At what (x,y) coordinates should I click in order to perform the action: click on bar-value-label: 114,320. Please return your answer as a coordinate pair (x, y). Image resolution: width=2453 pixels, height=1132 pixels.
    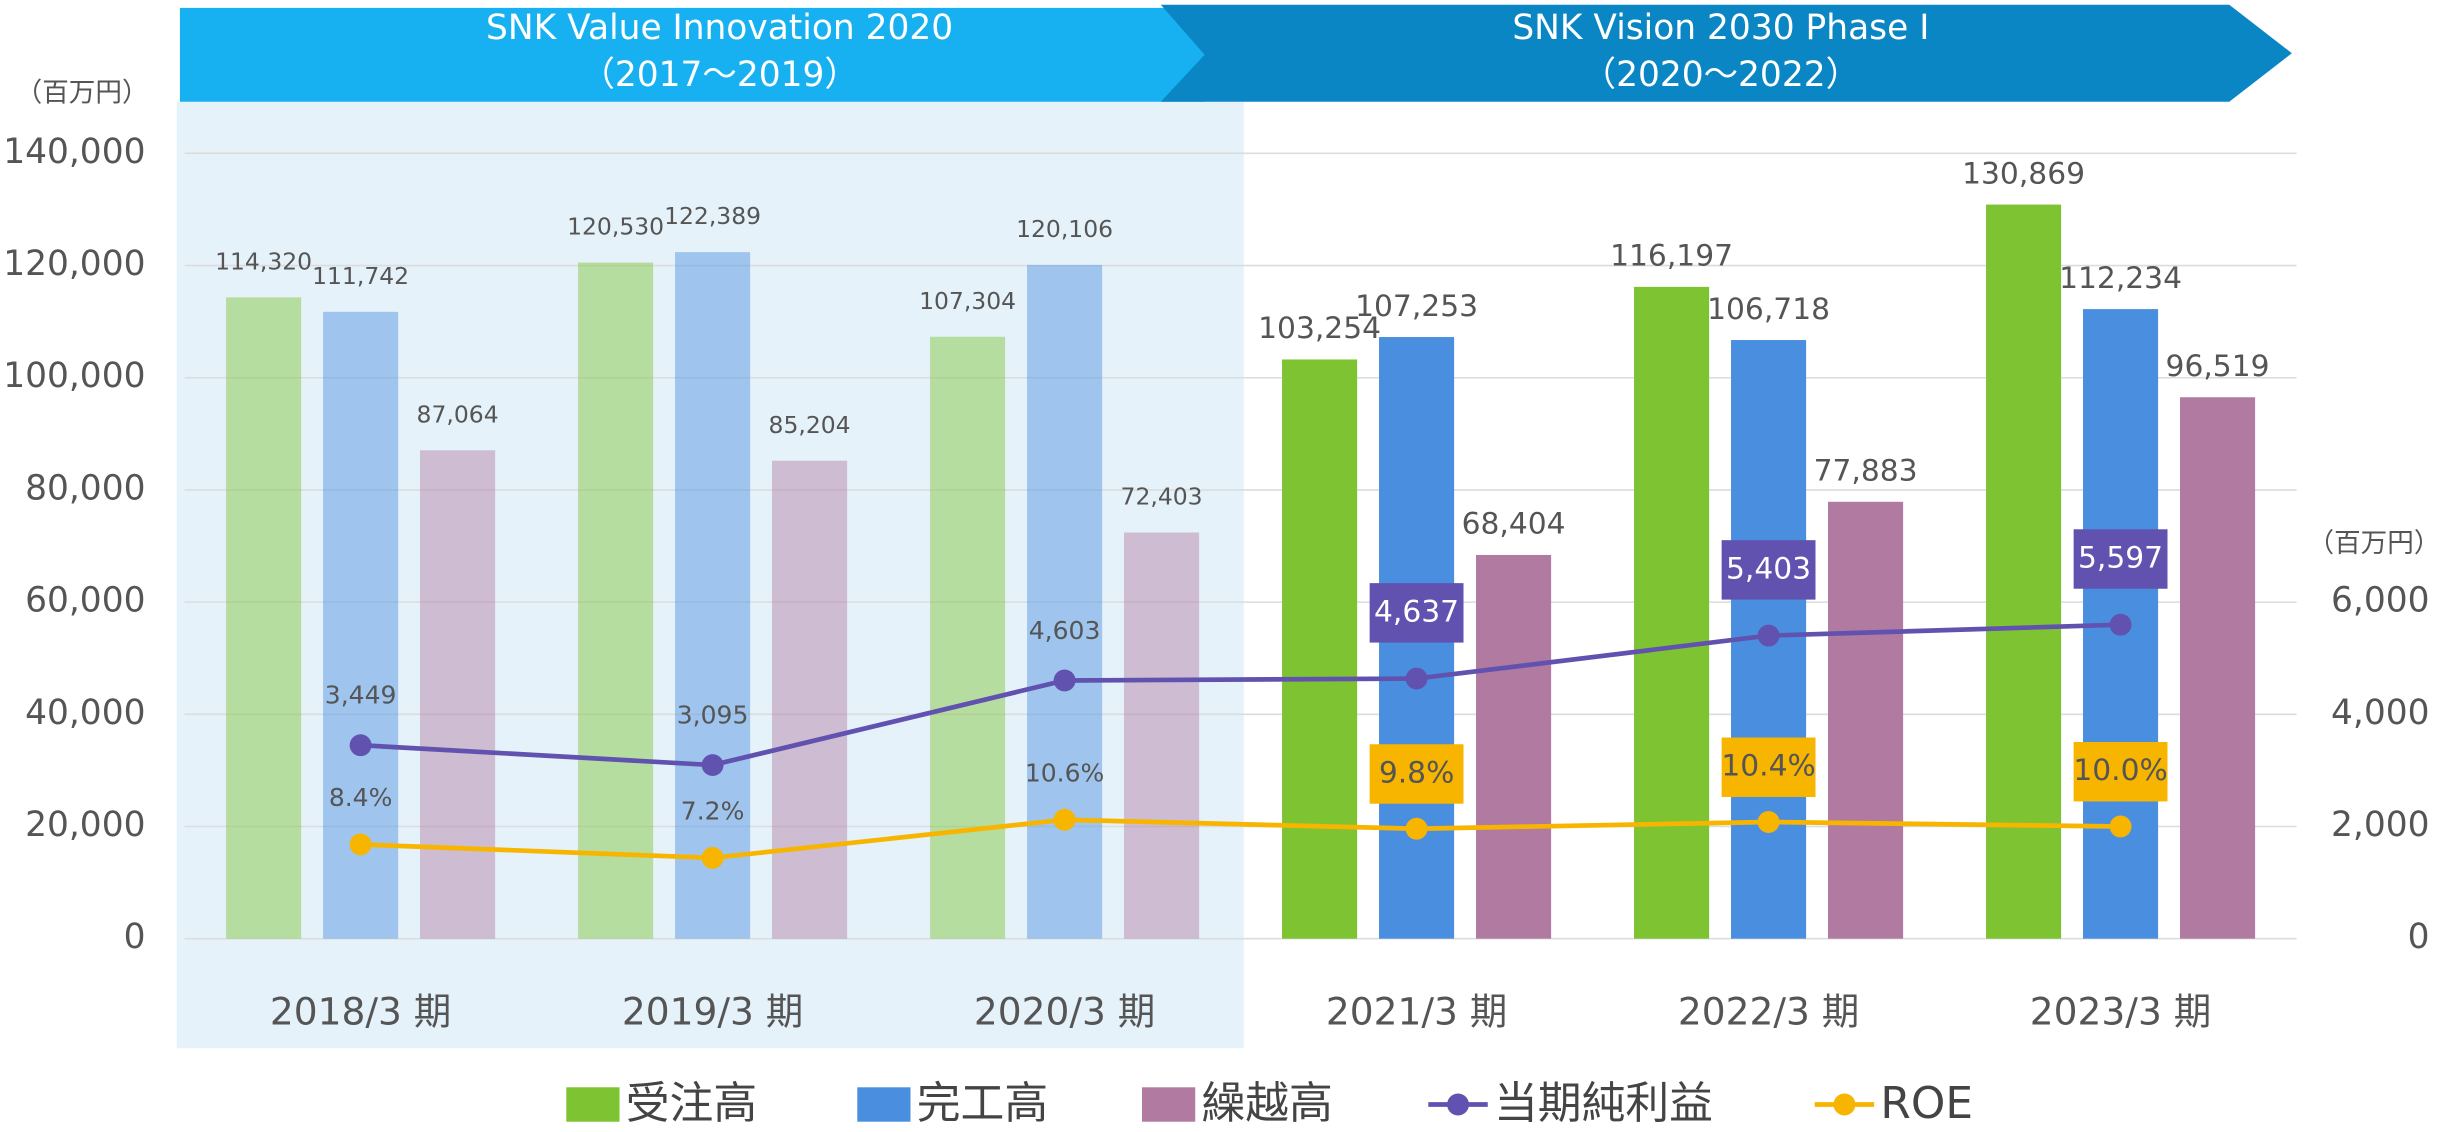
    Looking at the image, I should click on (263, 261).